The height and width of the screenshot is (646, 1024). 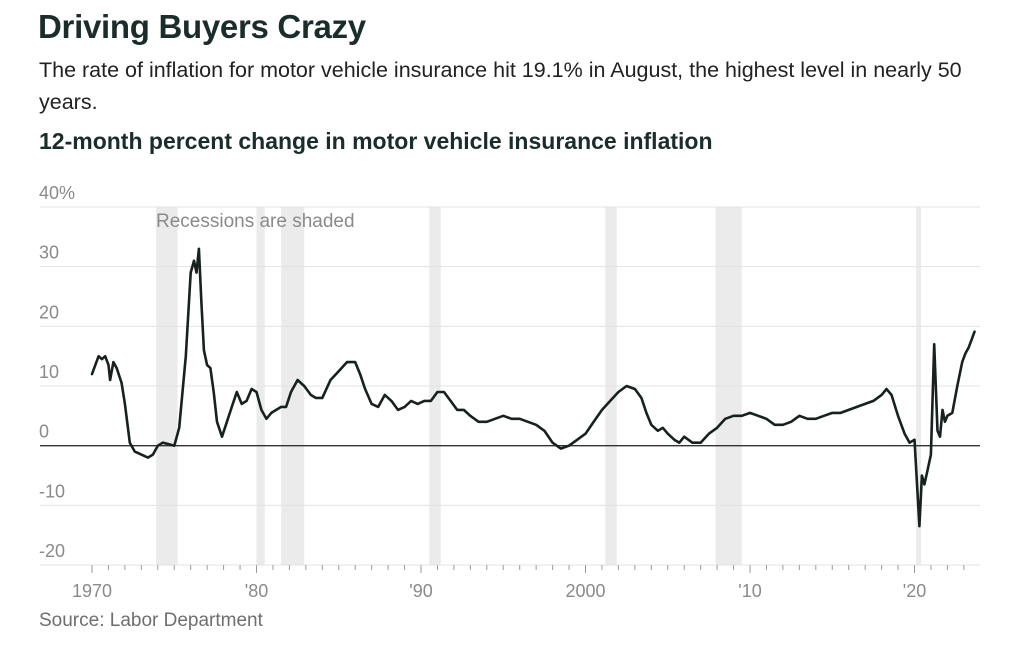 What do you see at coordinates (49, 372) in the screenshot?
I see `y-tick-label: 10` at bounding box center [49, 372].